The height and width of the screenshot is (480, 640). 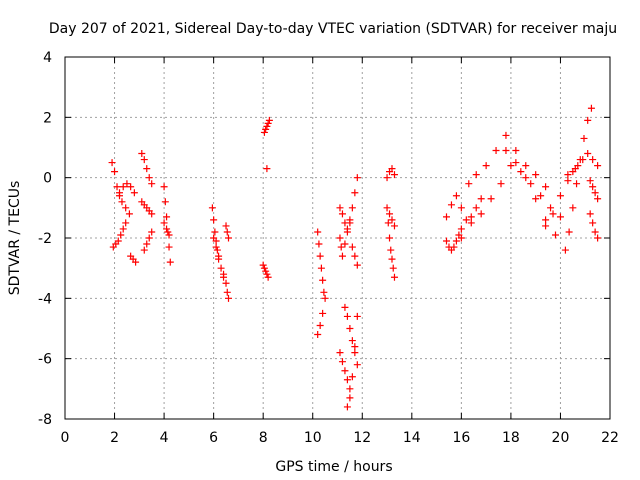 What do you see at coordinates (511, 438) in the screenshot?
I see `x-tick-label: 18` at bounding box center [511, 438].